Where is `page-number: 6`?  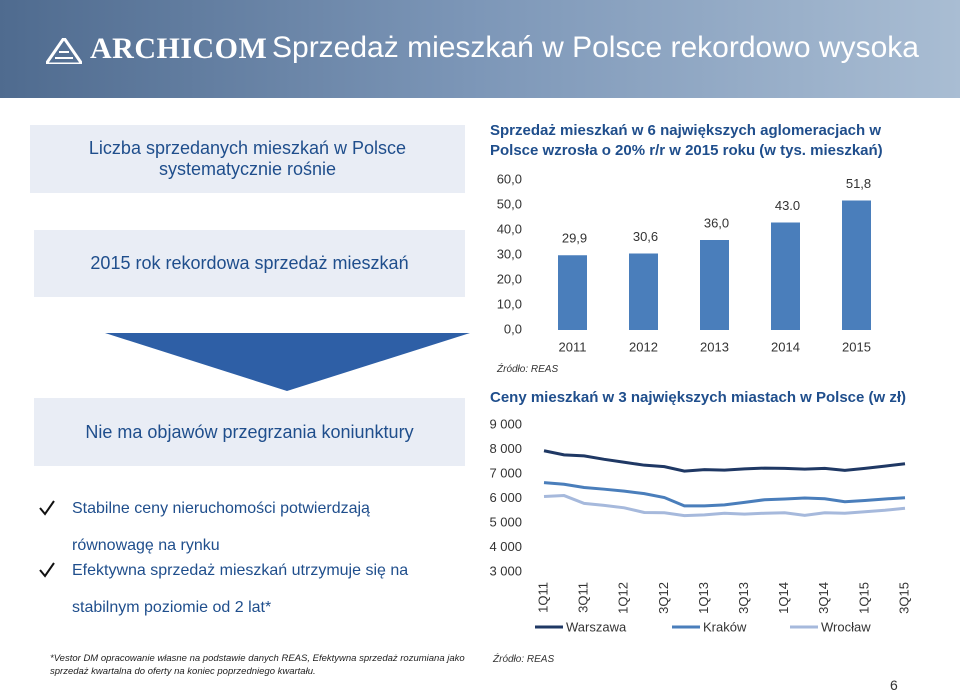 page-number: 6 is located at coordinates (894, 685).